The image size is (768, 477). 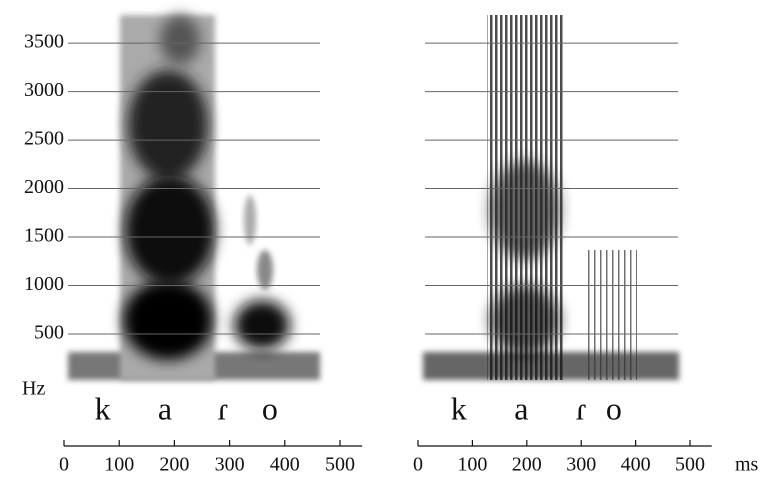 I want to click on x-axis-label: ms, so click(x=747, y=465).